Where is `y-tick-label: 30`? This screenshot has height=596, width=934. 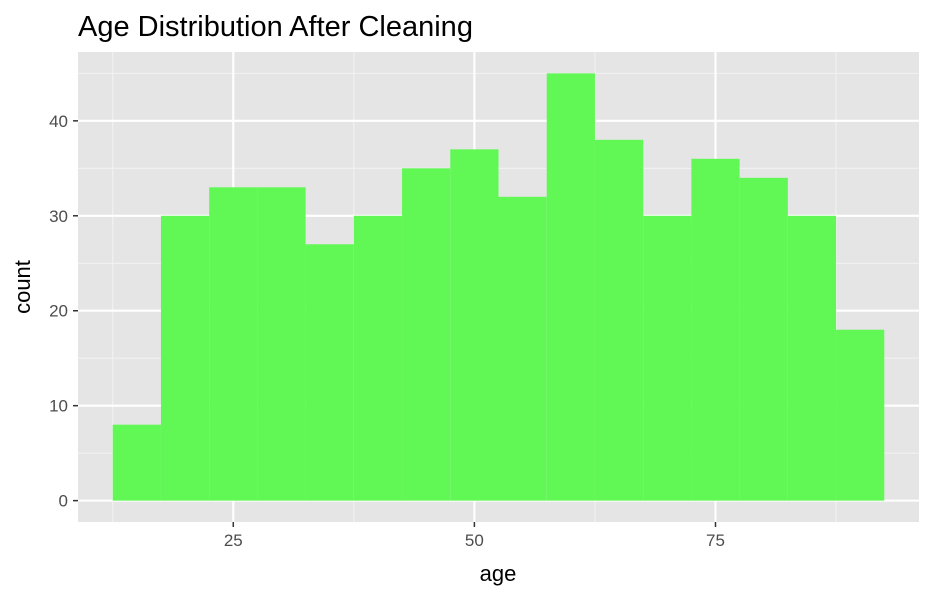 y-tick-label: 30 is located at coordinates (58, 216).